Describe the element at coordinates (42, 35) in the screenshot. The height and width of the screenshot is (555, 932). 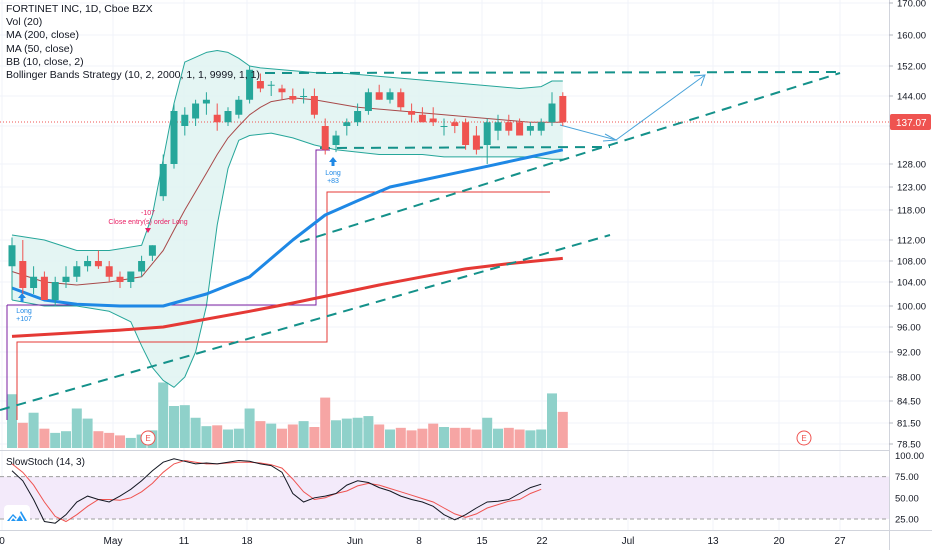
I see `legend-ma200: MA (200, close)` at that location.